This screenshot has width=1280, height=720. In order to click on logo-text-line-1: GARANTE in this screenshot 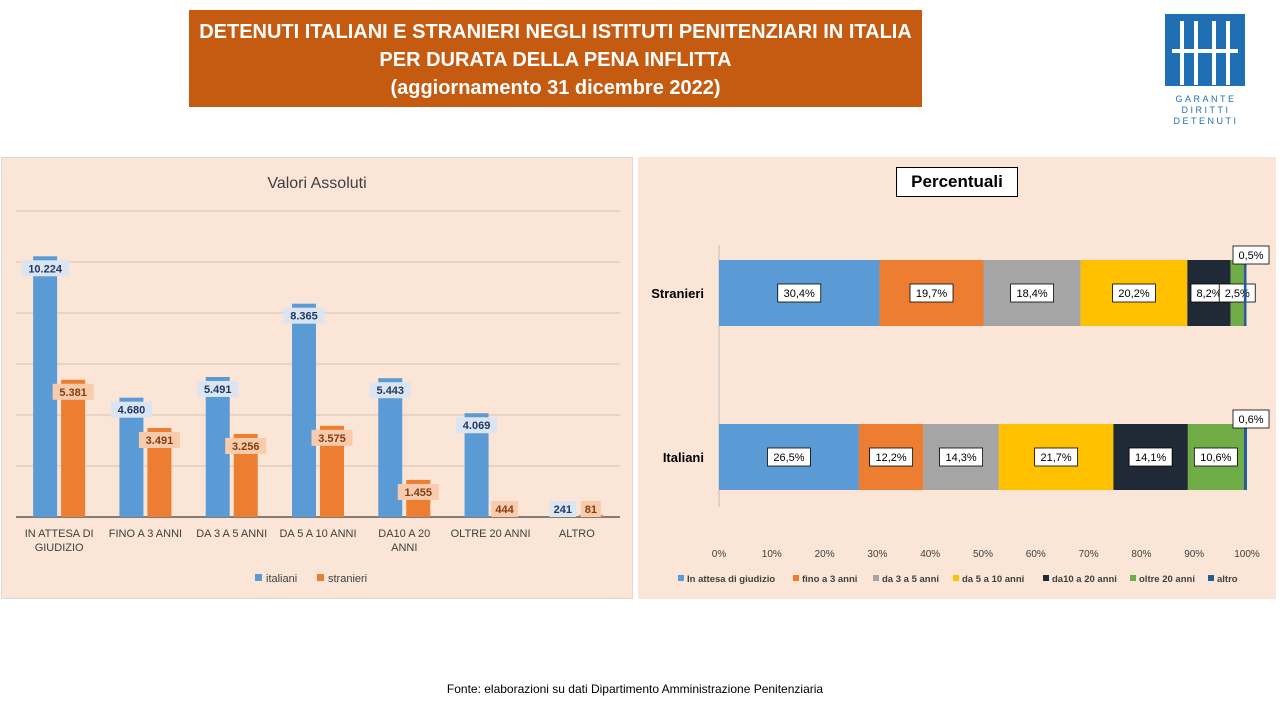, I will do `click(1205, 99)`.